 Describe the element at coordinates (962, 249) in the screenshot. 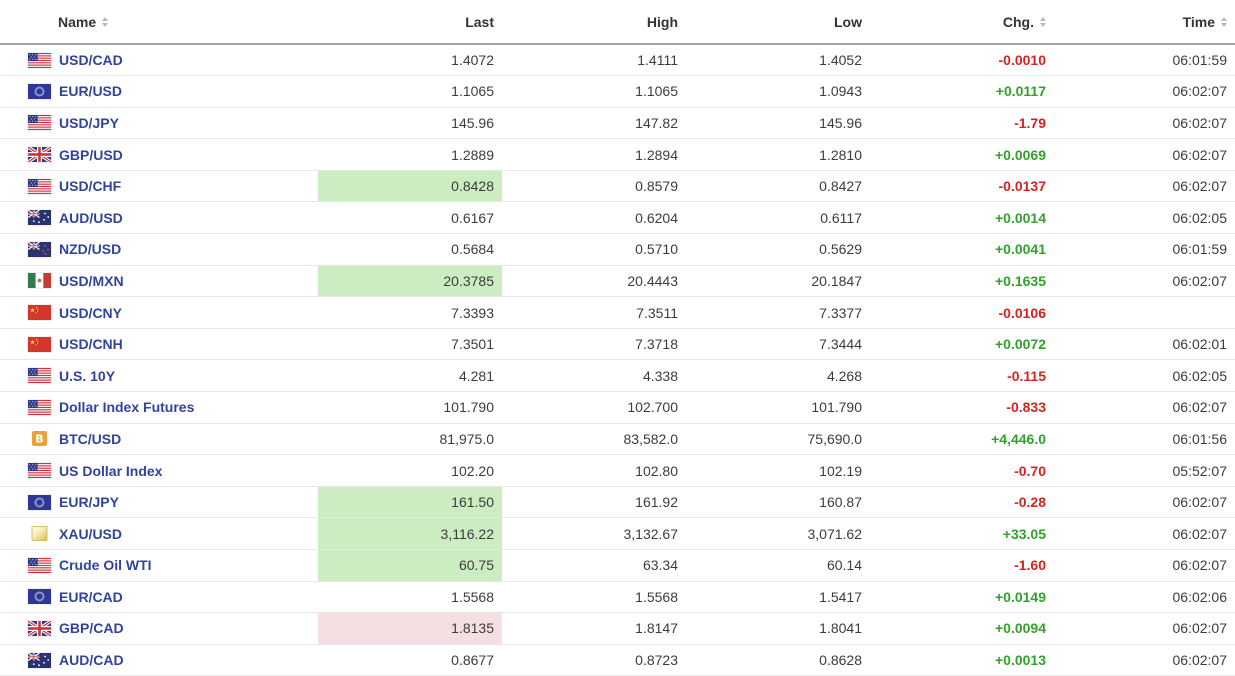

I see `change-cell: +0.0041` at that location.